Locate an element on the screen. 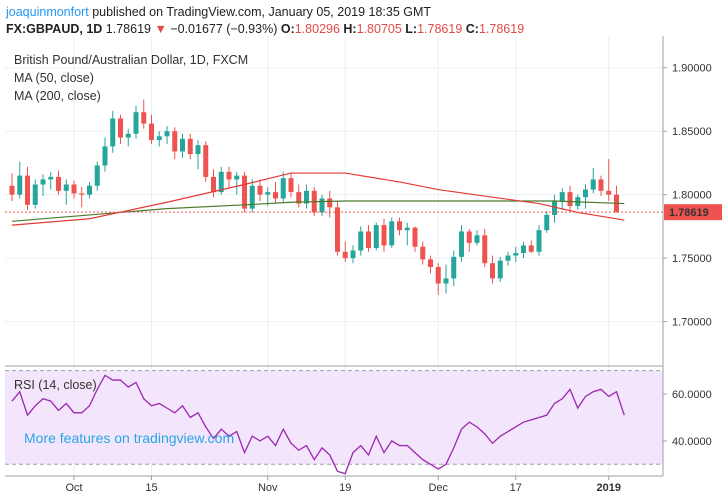  legend-ma200: MA (200, close) is located at coordinates (57, 96).